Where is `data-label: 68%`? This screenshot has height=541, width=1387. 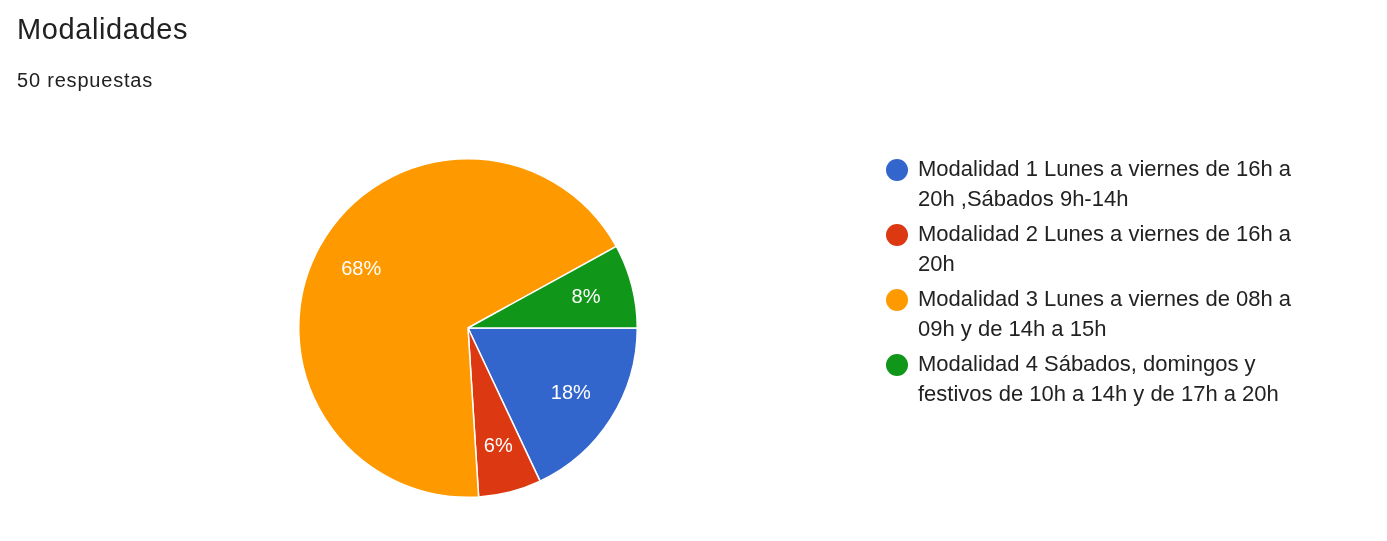
data-label: 68% is located at coordinates (361, 267).